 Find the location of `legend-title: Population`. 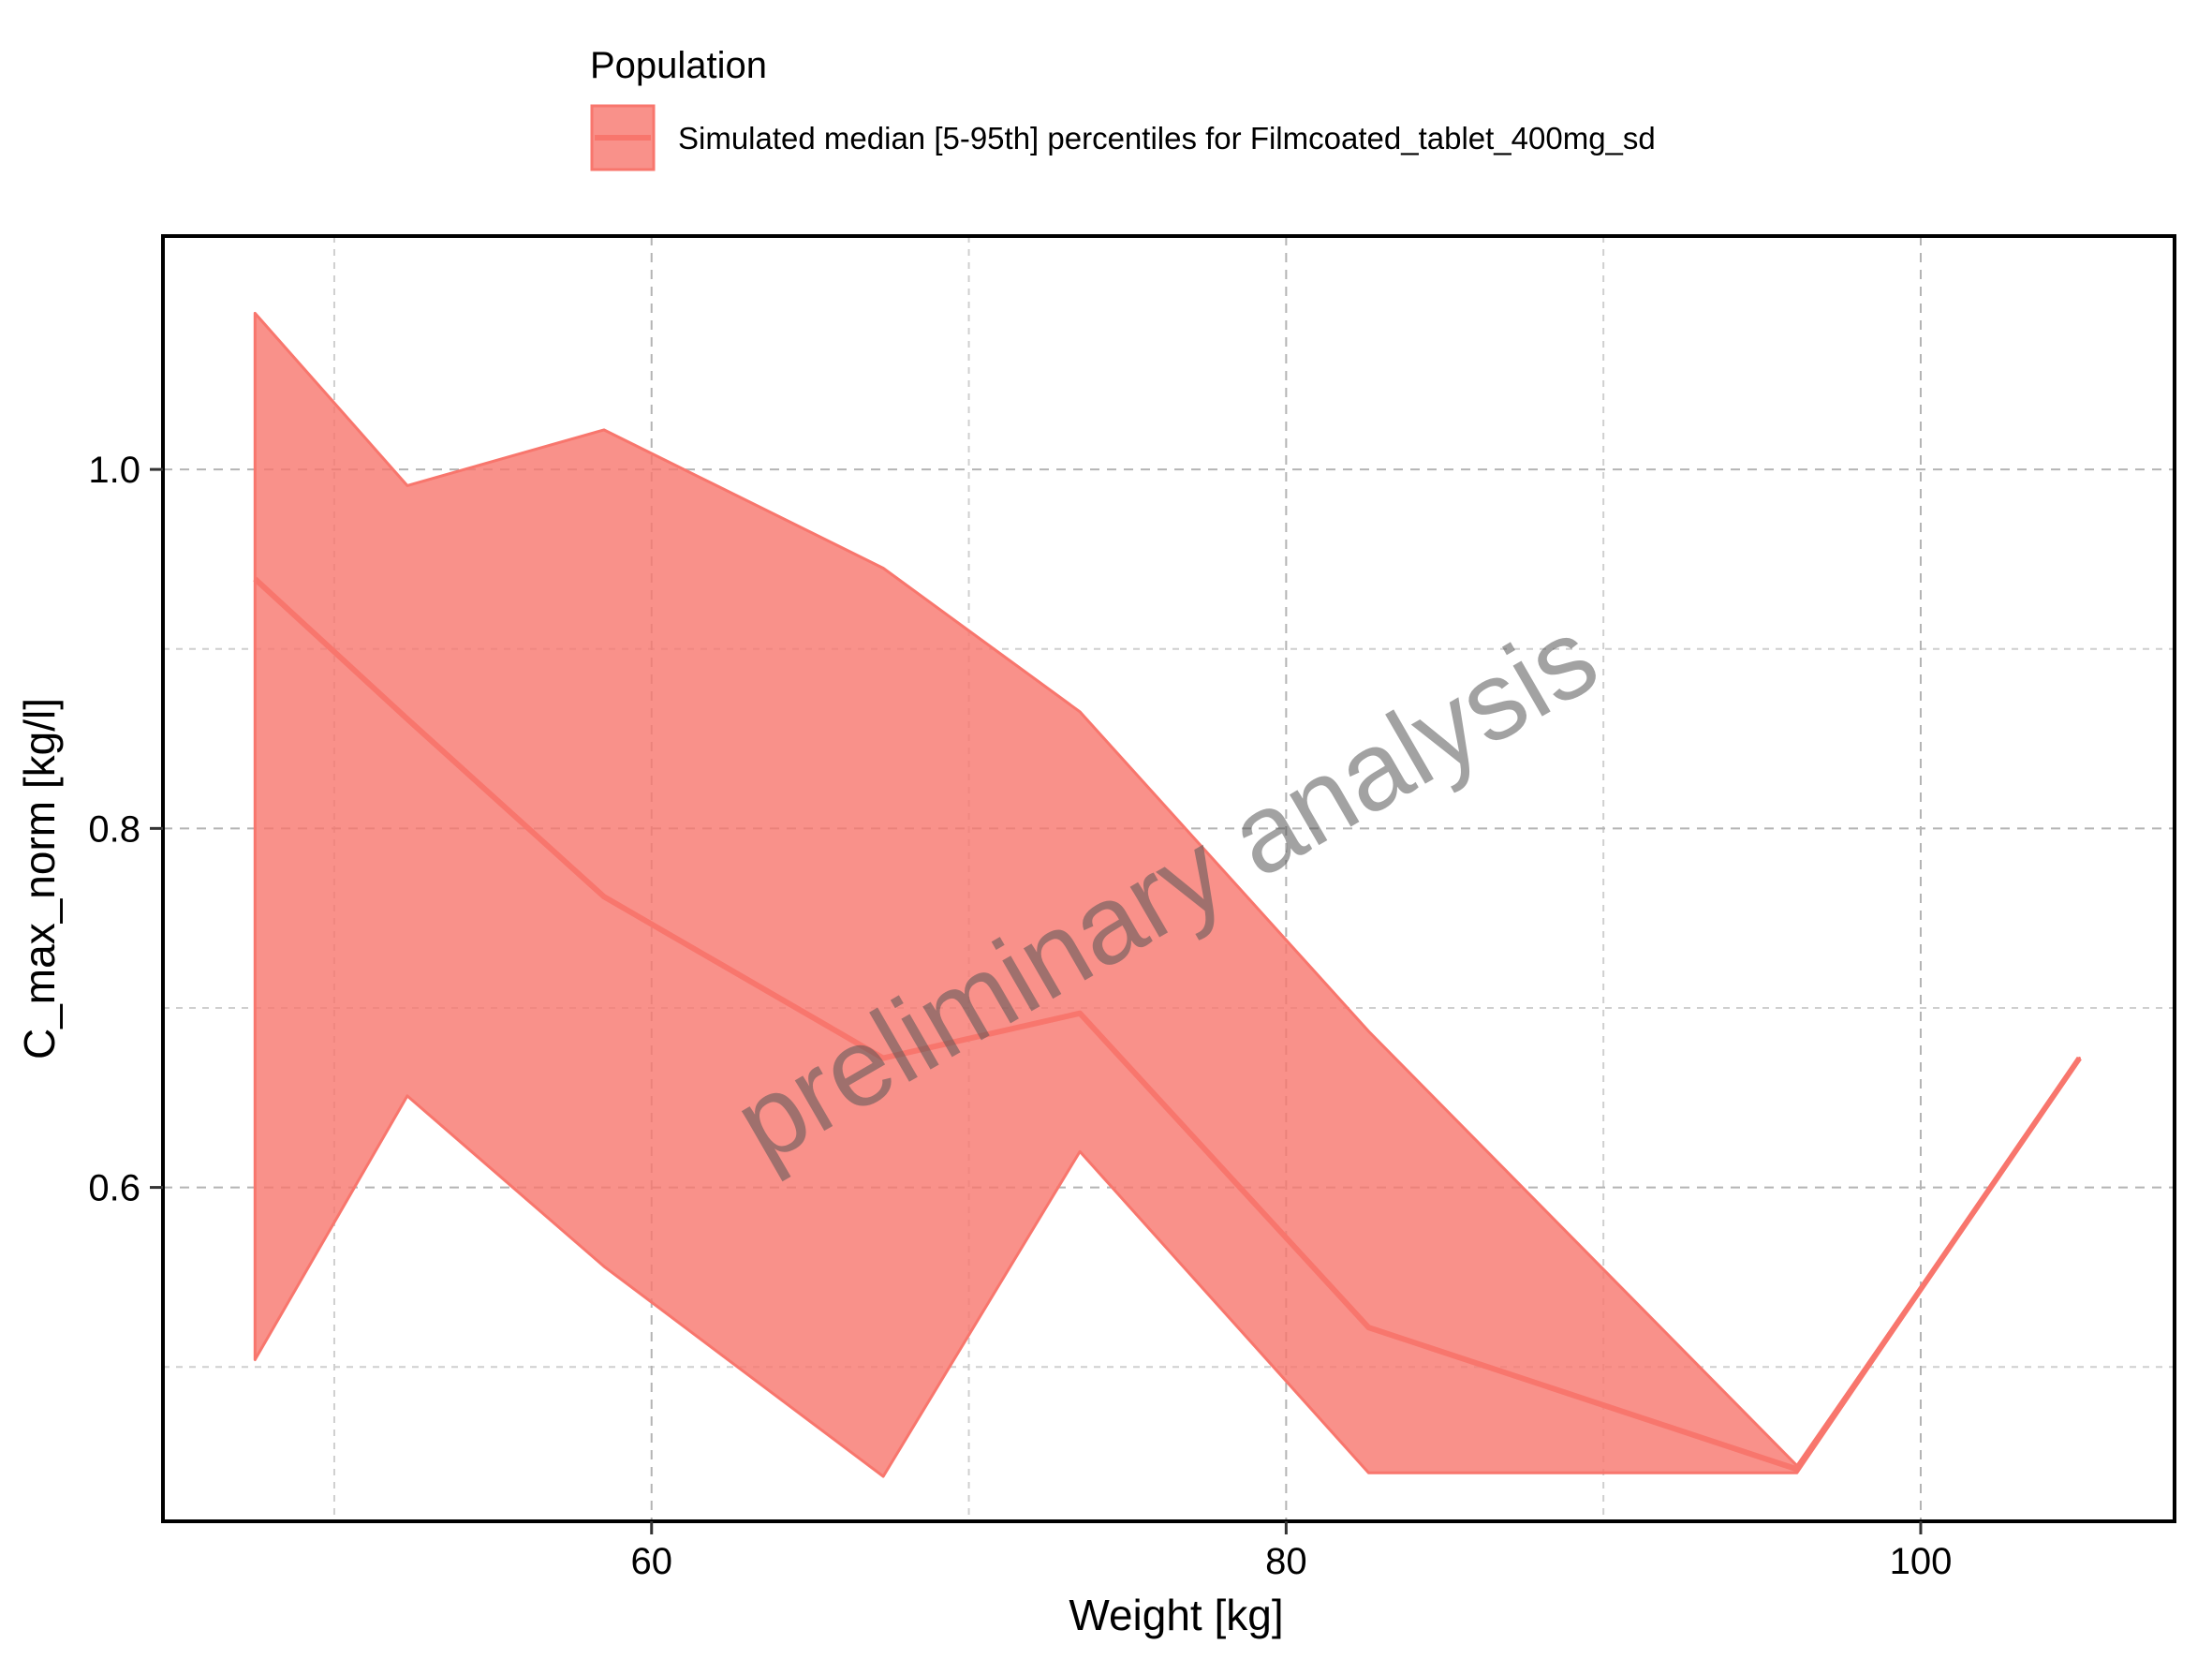

legend-title: Population is located at coordinates (679, 65).